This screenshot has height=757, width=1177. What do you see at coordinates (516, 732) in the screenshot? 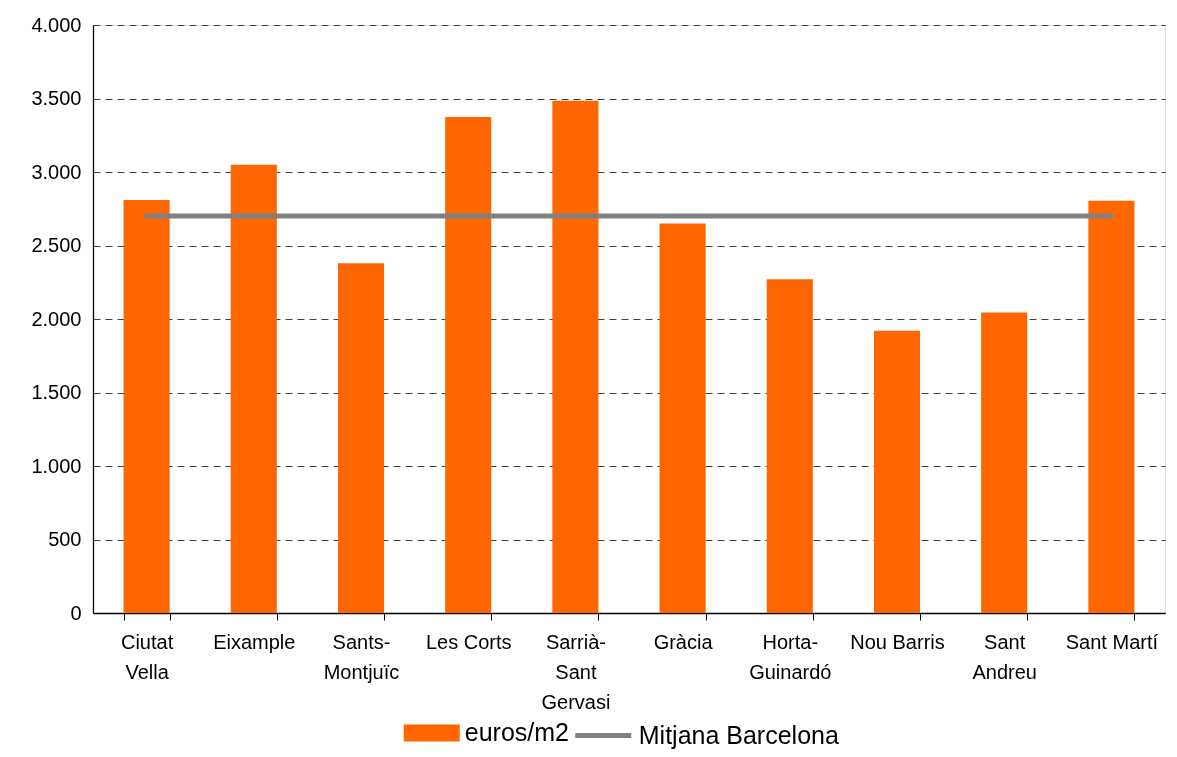
I see `legend-label: euros/m2` at bounding box center [516, 732].